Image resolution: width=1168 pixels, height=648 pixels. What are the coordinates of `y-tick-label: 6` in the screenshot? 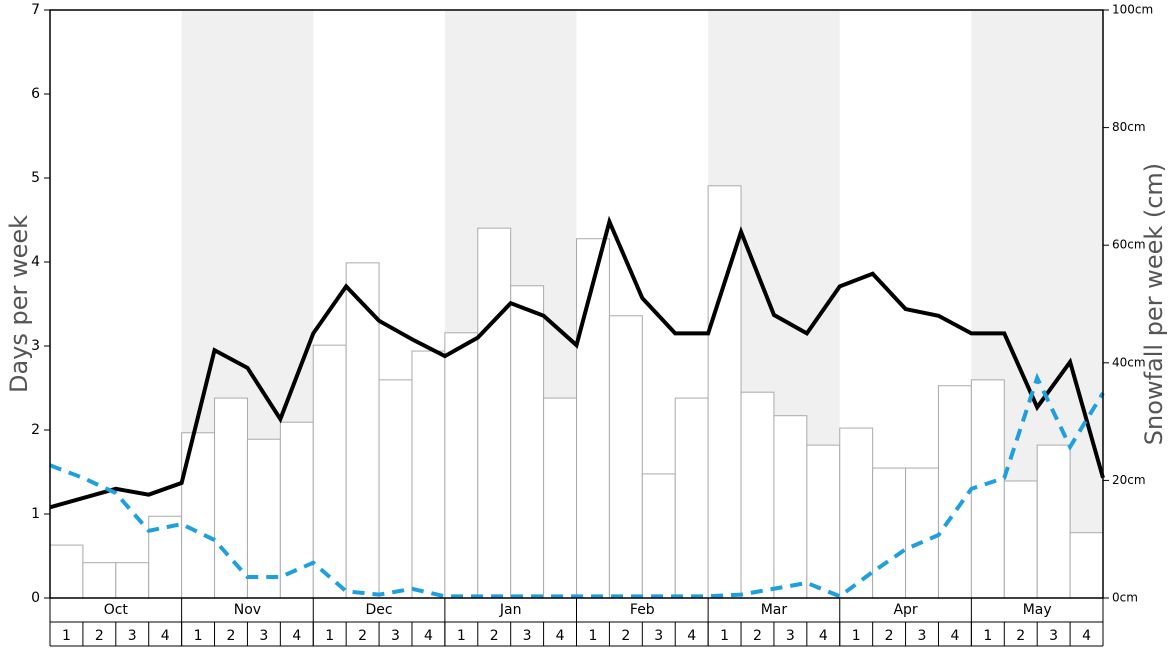 It's located at (35, 94).